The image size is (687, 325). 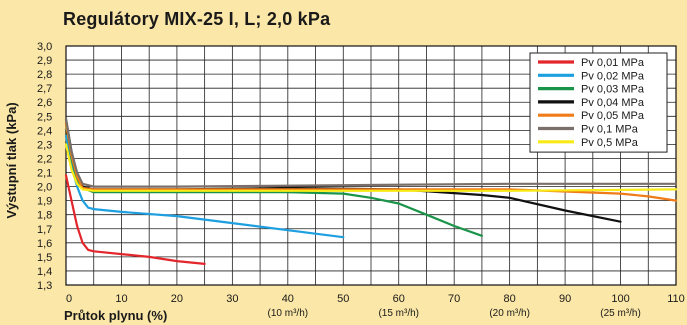 I want to click on y-tick-label: 2,0, so click(x=44, y=188).